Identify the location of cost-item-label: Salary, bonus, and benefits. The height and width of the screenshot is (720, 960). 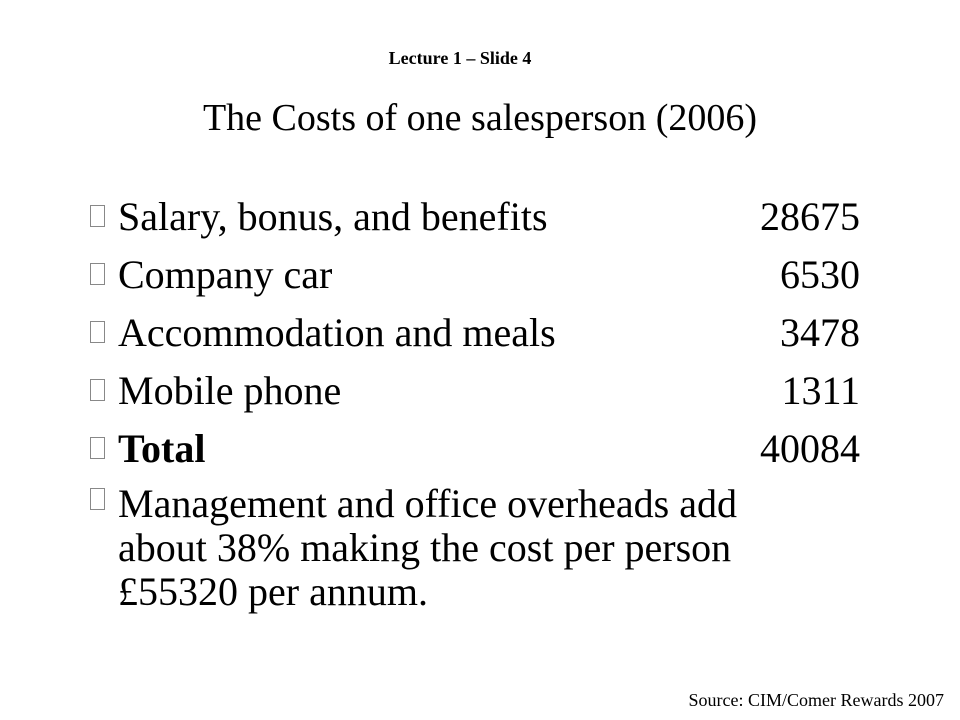
(333, 216).